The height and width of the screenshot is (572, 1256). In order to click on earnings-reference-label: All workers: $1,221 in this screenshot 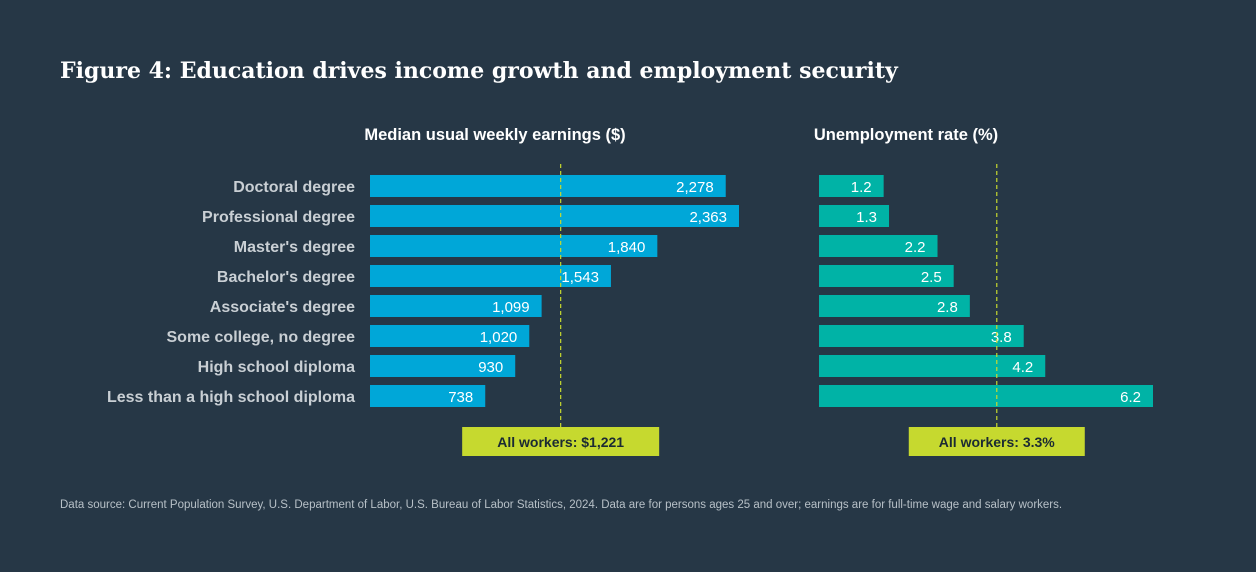, I will do `click(560, 442)`.